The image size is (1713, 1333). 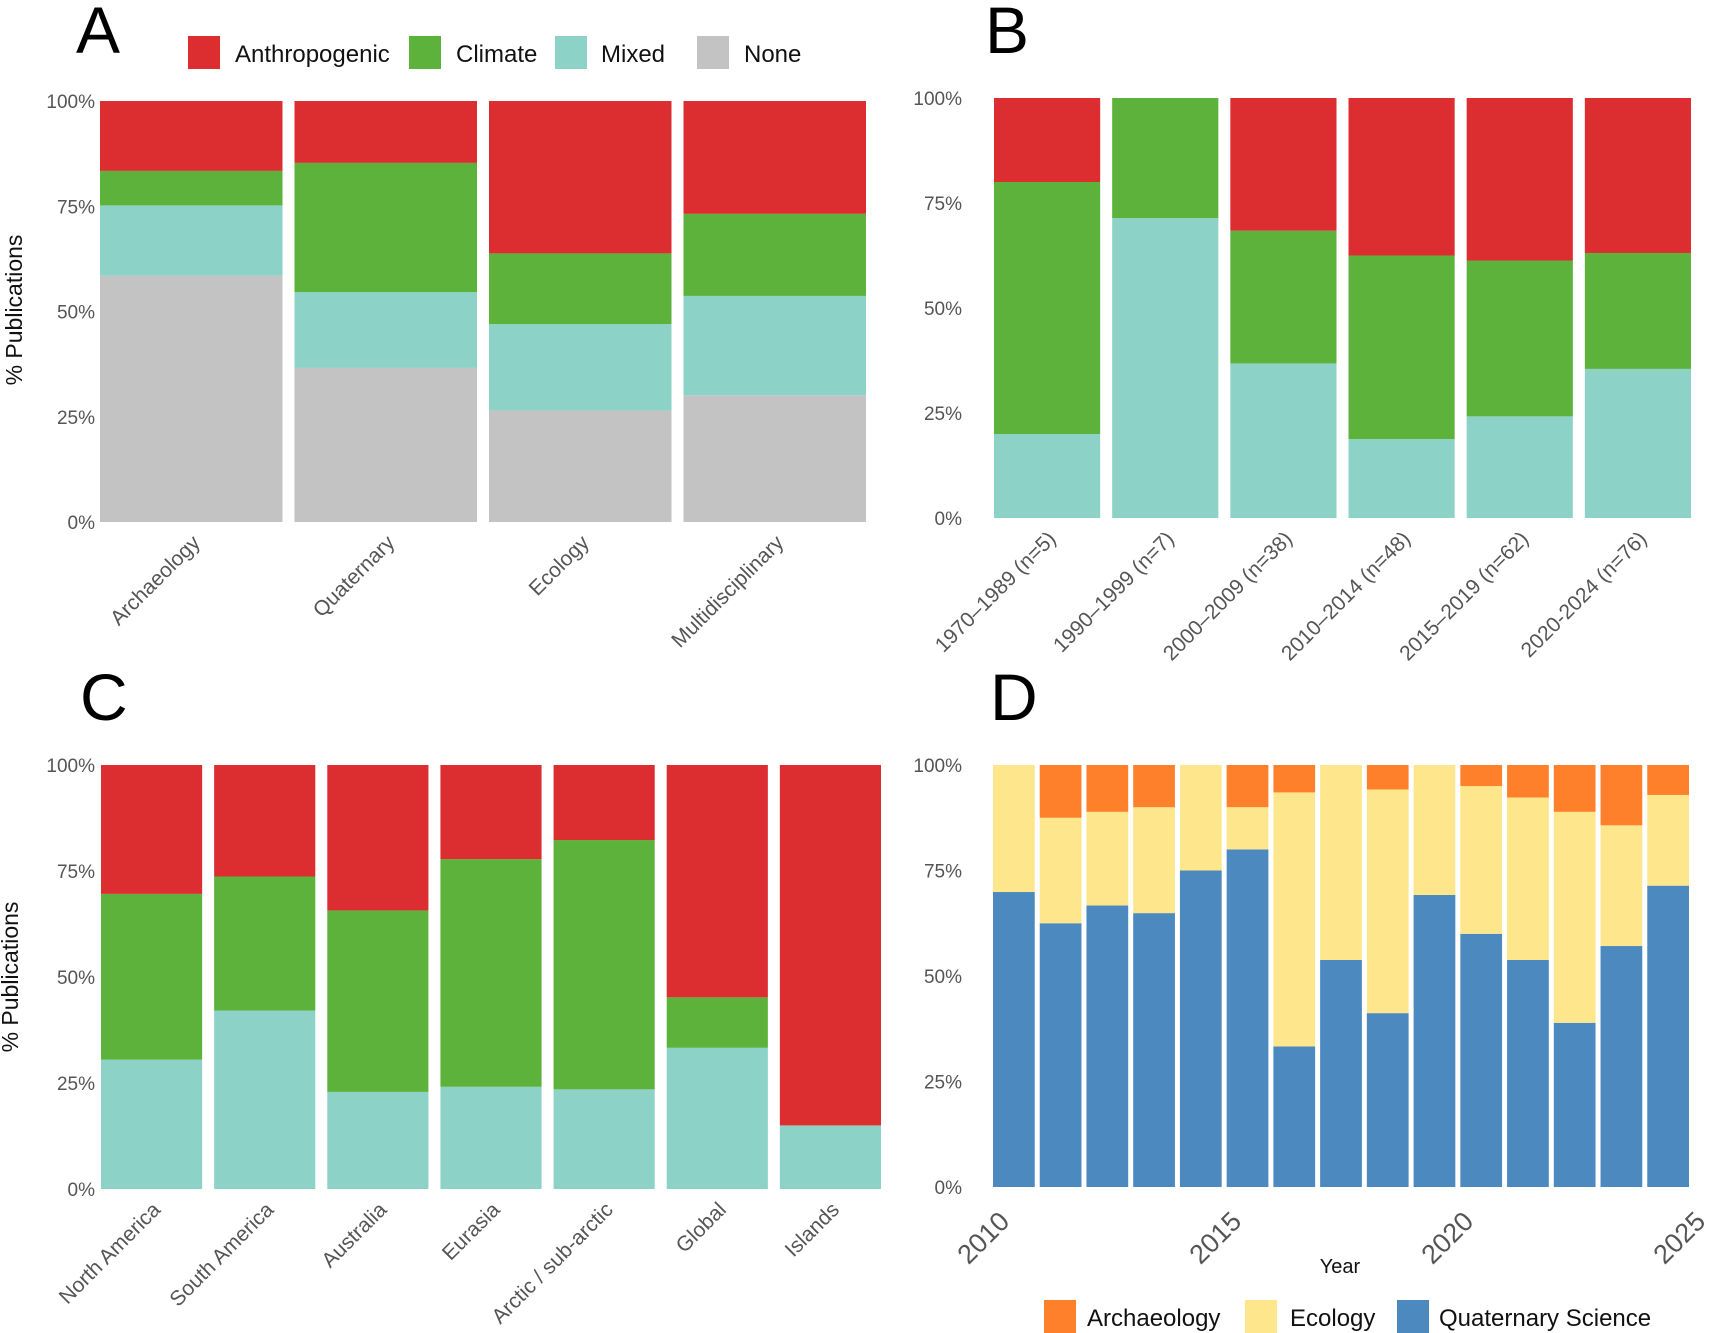 What do you see at coordinates (1481, 776) in the screenshot?
I see `panel-d-bar-archaeology-2020` at bounding box center [1481, 776].